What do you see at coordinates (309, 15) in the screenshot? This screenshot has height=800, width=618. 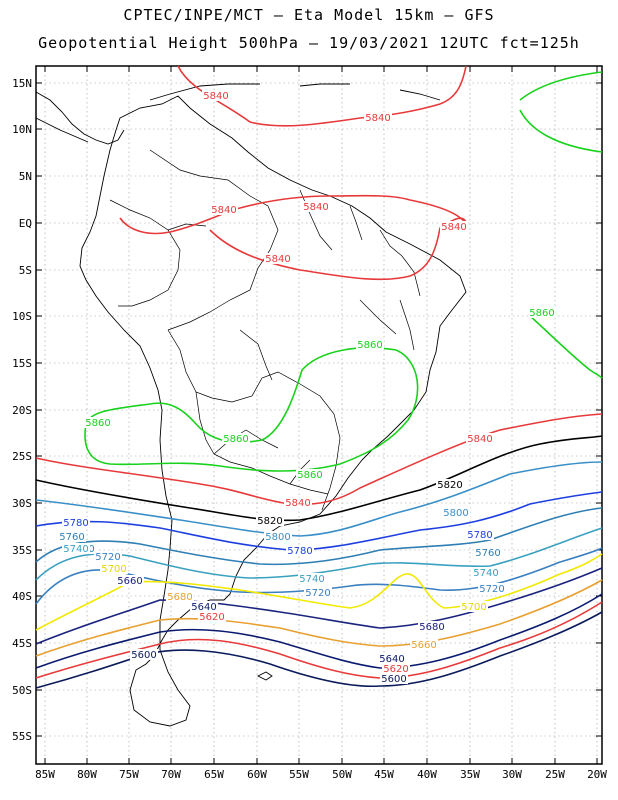 I see `map-title: CPTEC/INPE/MCT – Eta Model 15km – GFS` at bounding box center [309, 15].